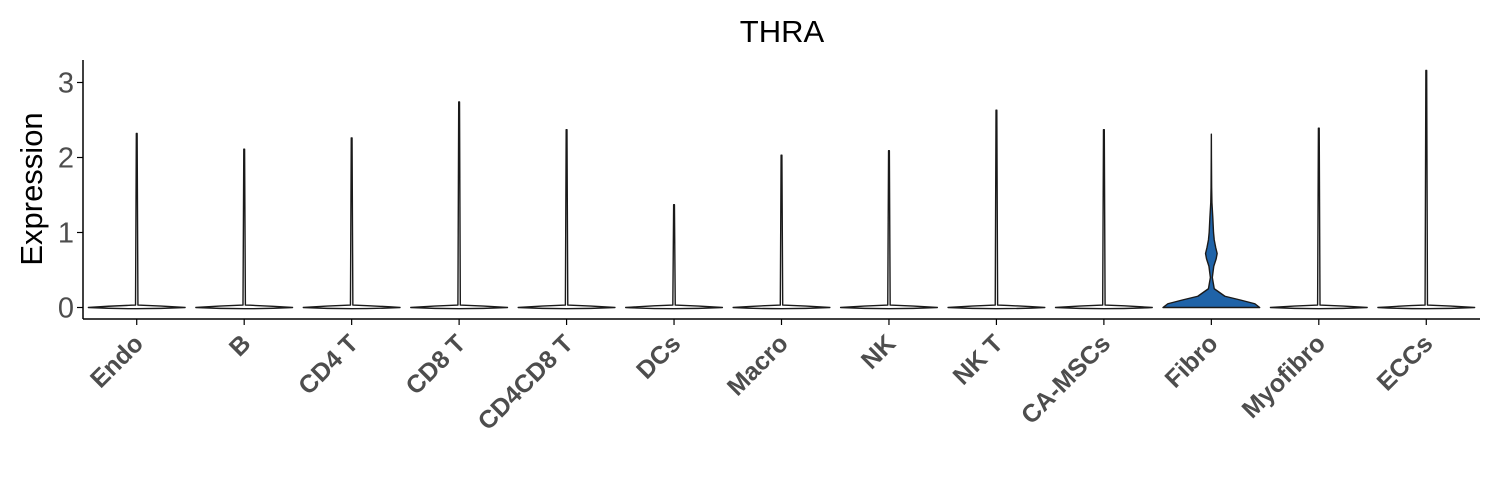 This screenshot has width=1500, height=500. Describe the element at coordinates (31, 188) in the screenshot. I see `y-axis-label: Expression` at that location.